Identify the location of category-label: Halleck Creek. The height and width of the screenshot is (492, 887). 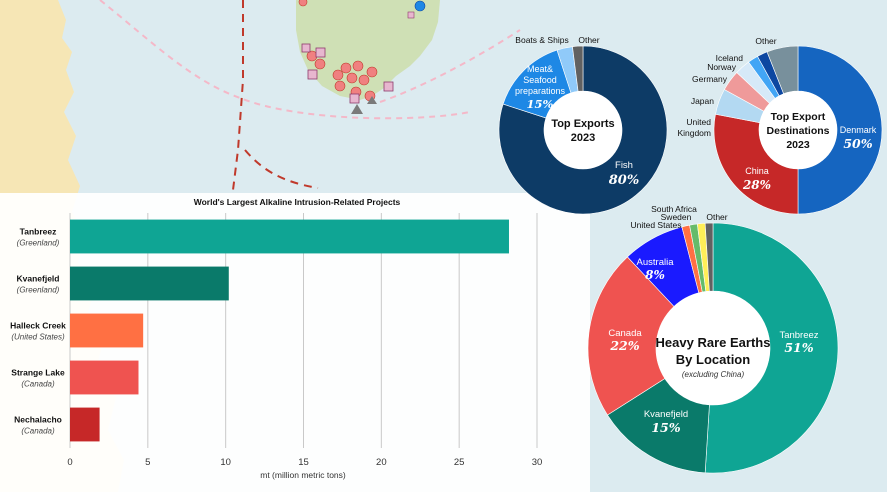
(38, 326).